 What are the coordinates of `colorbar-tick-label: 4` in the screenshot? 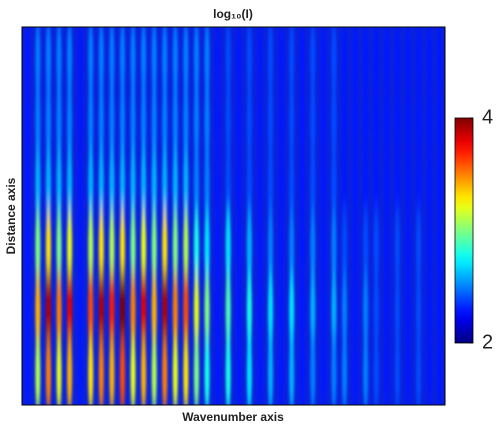 It's located at (487, 117).